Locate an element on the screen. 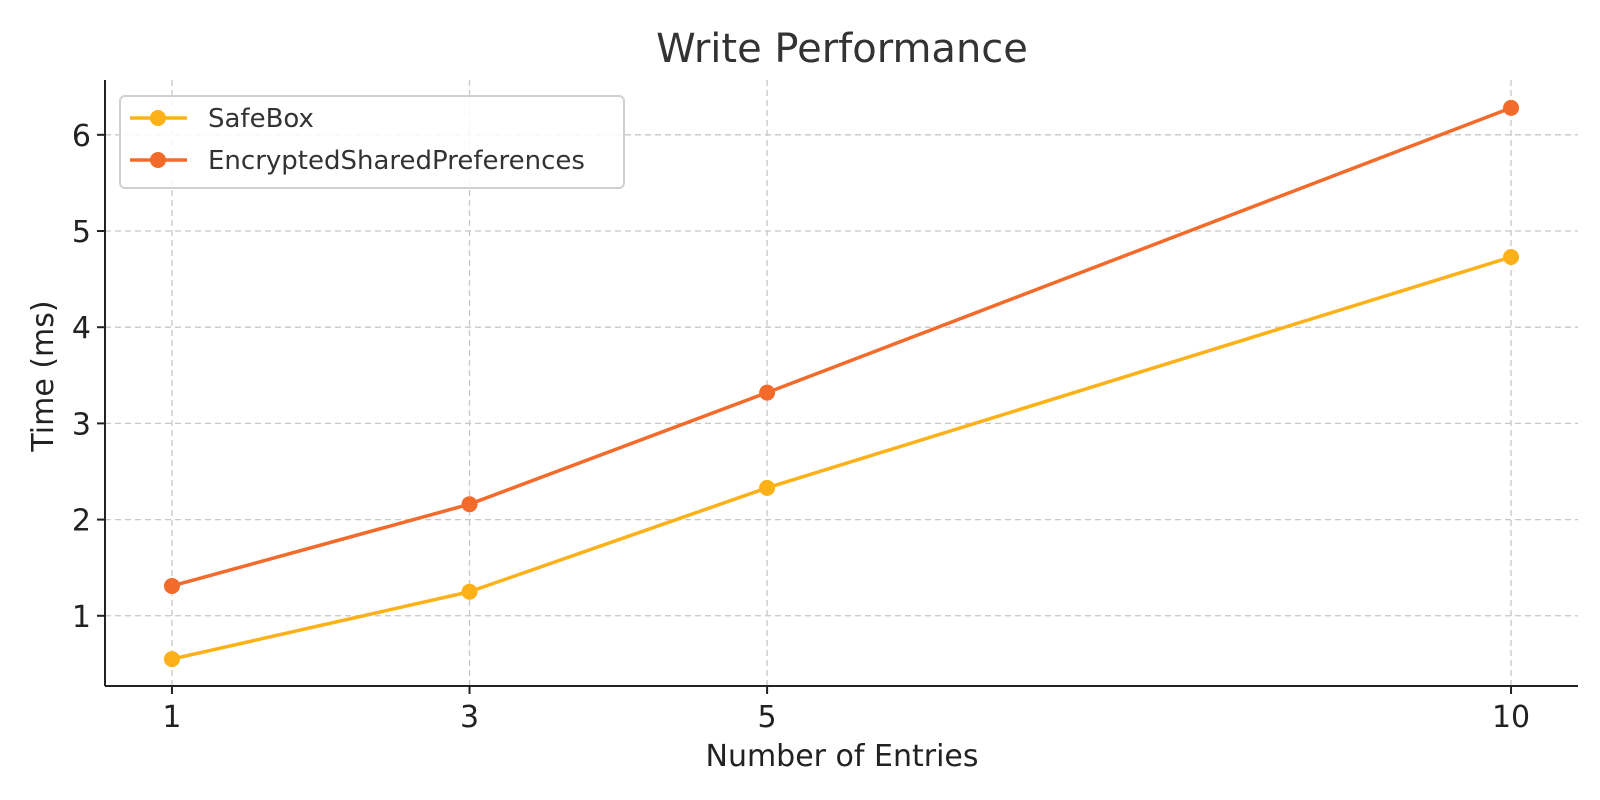 This screenshot has height=800, width=1600. y-tick-label: 4 is located at coordinates (81, 328).